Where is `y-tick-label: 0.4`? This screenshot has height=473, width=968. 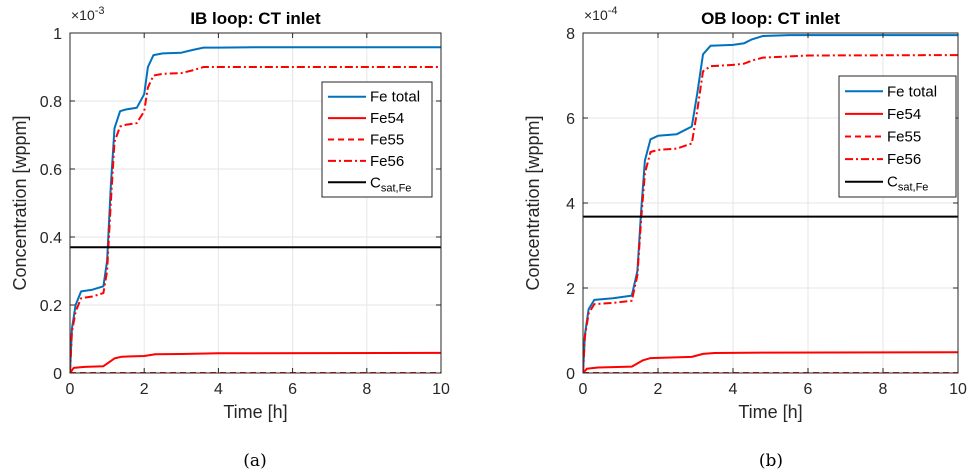
y-tick-label: 0.4 is located at coordinates (51, 238).